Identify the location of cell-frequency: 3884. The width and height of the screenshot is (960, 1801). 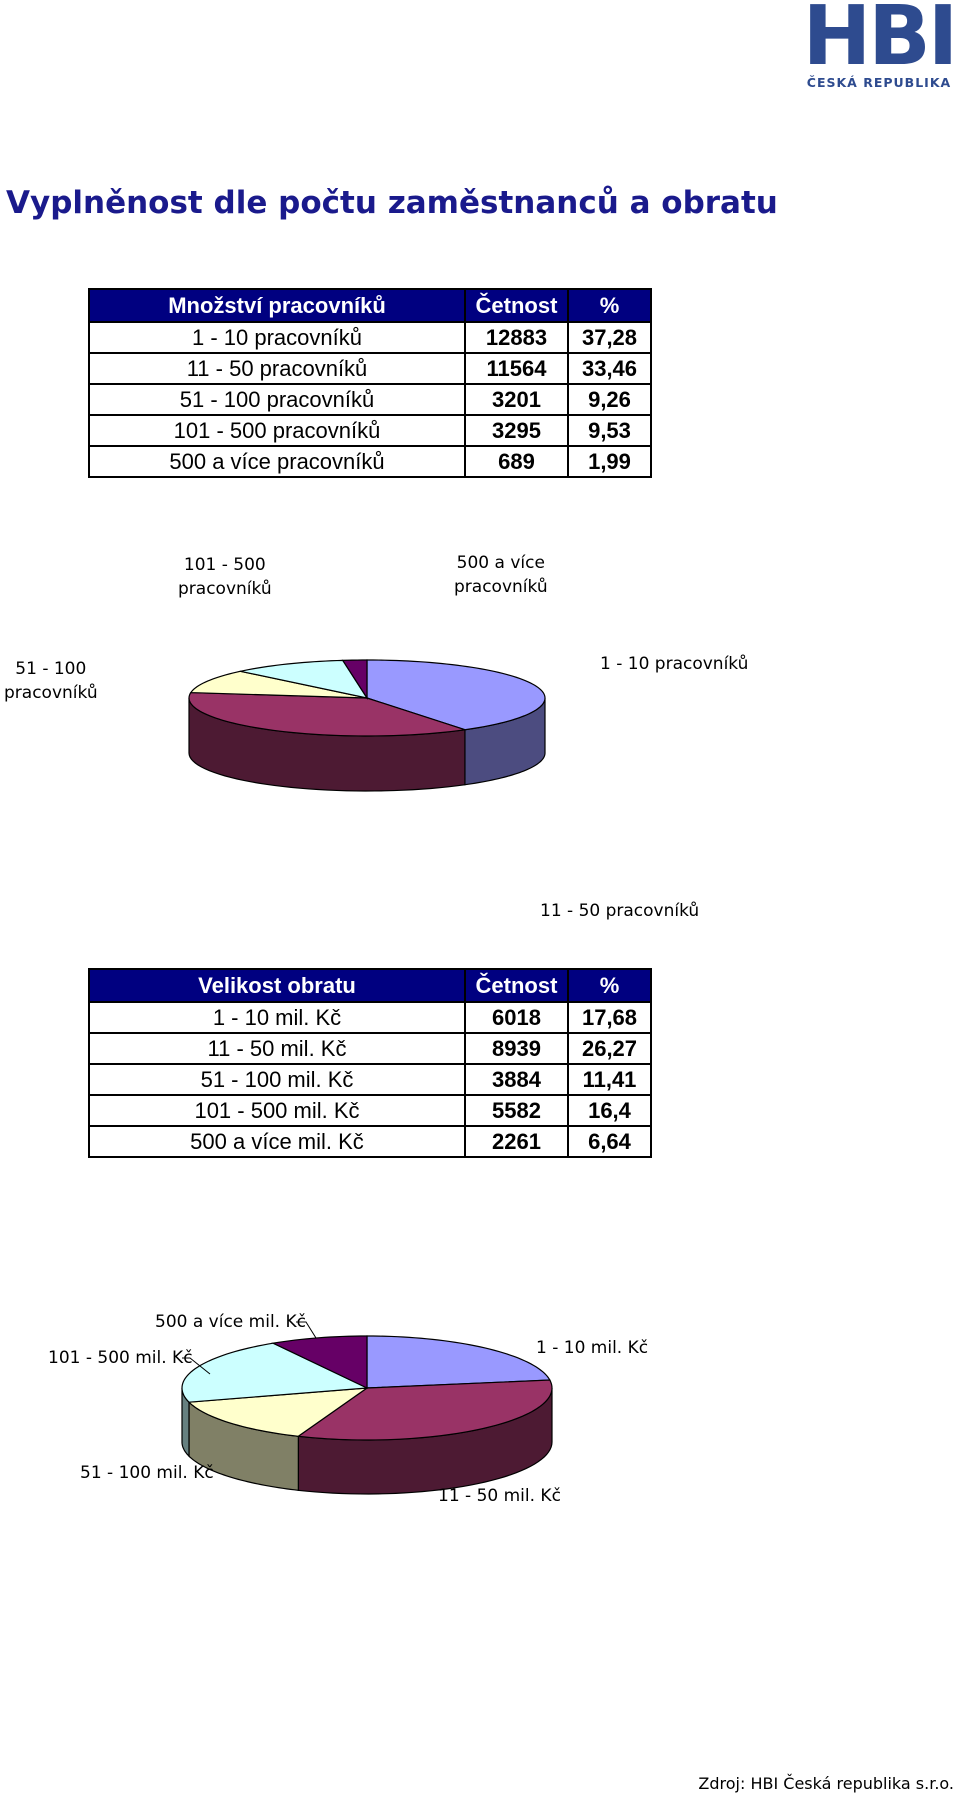
(516, 1079).